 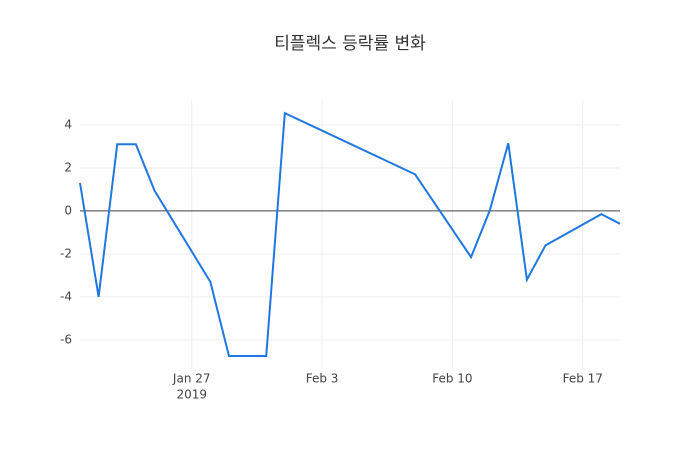 What do you see at coordinates (68, 210) in the screenshot?
I see `y-tick-label: 0` at bounding box center [68, 210].